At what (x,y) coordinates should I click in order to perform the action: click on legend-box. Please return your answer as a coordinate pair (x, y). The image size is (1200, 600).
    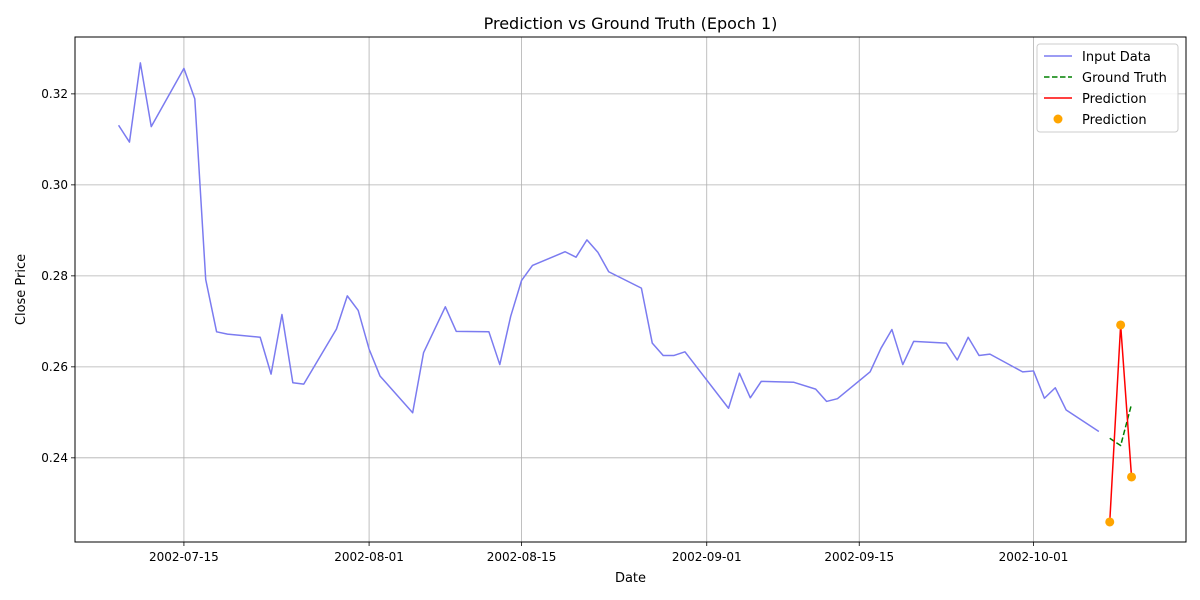
    Looking at the image, I should click on (1107, 88).